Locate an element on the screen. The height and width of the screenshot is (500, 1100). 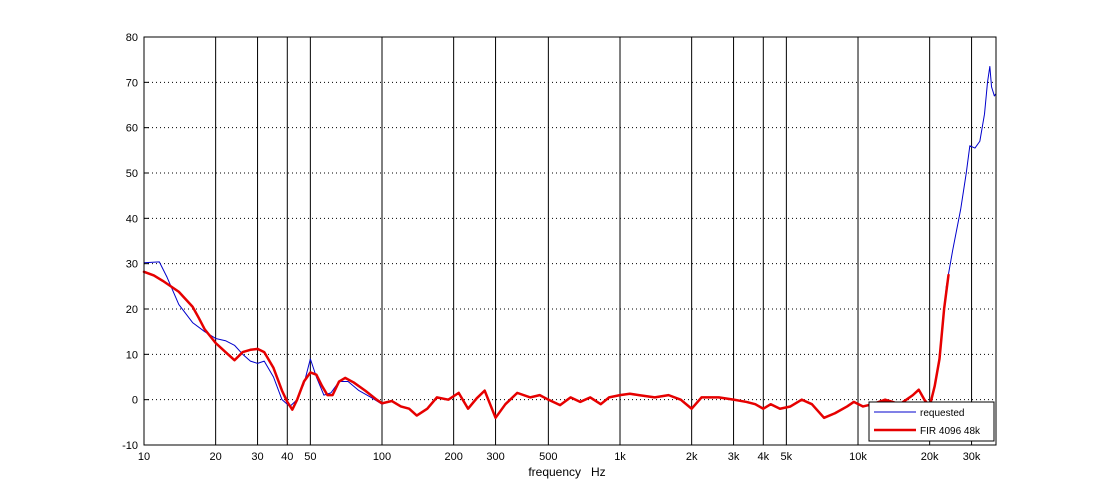
x-tick-label: 20k is located at coordinates (930, 457).